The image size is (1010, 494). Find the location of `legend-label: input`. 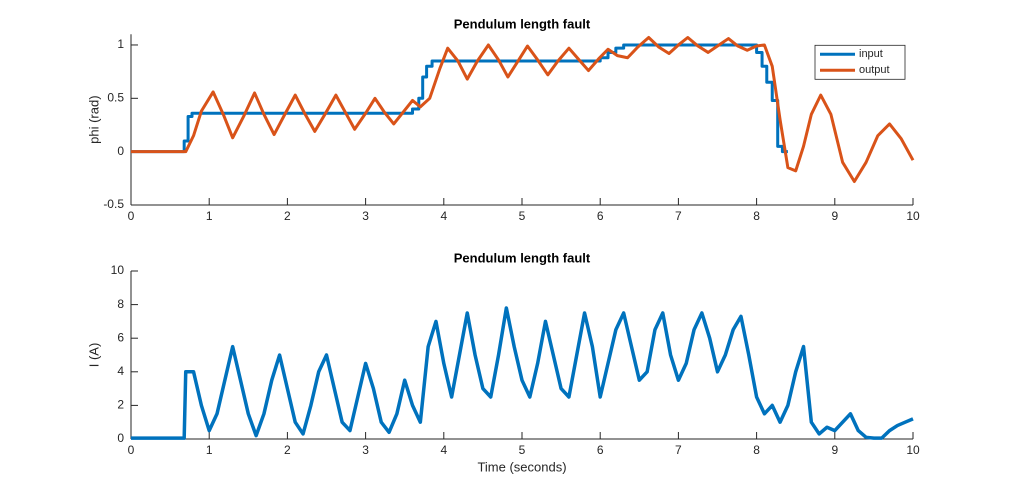

legend-label: input is located at coordinates (871, 54).